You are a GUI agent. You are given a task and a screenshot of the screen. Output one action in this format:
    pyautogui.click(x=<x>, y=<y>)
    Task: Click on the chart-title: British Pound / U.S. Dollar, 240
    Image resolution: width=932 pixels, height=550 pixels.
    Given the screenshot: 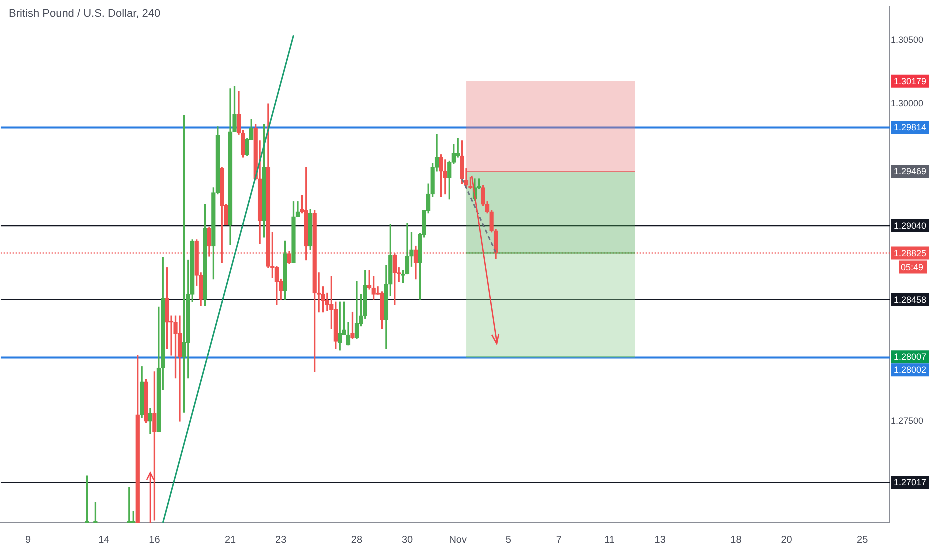 What is the action you would take?
    pyautogui.click(x=85, y=14)
    